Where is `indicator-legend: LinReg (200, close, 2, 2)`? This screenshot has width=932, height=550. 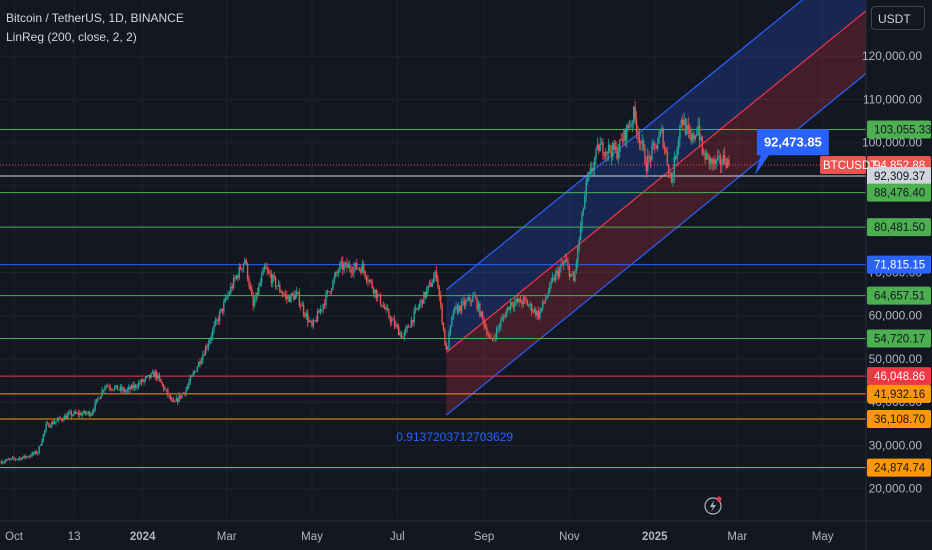
indicator-legend: LinReg (200, close, 2, 2) is located at coordinates (71, 37).